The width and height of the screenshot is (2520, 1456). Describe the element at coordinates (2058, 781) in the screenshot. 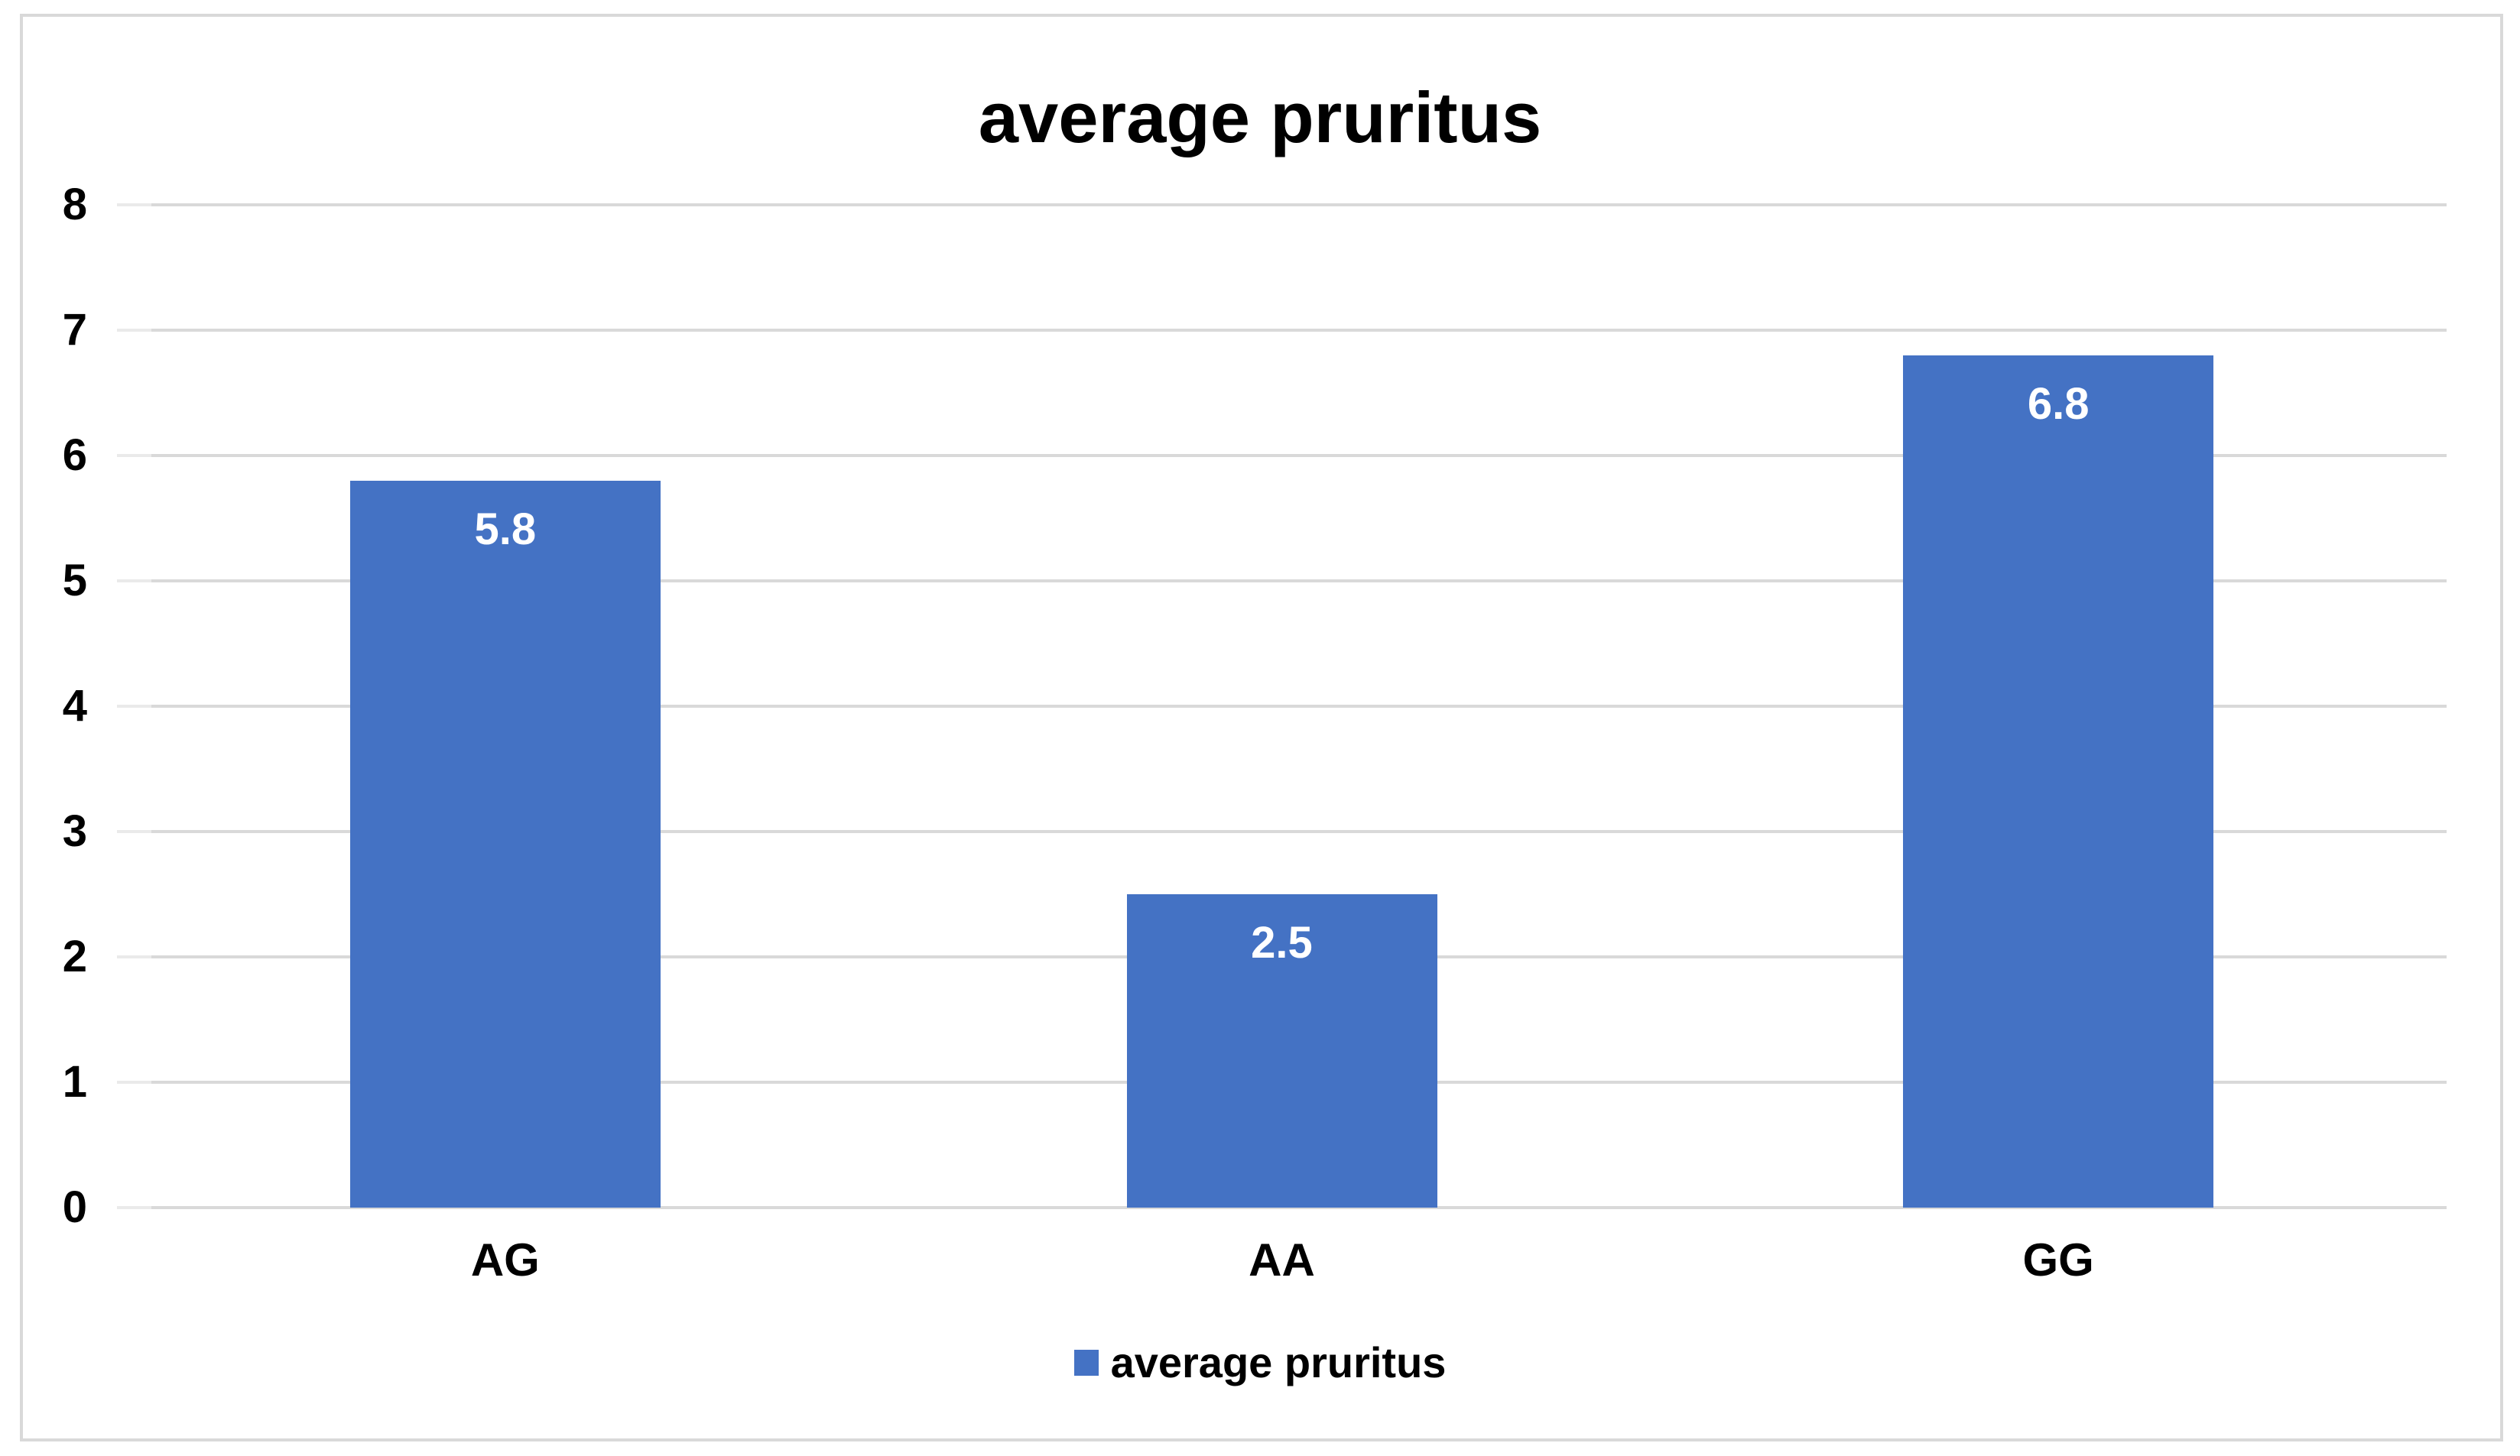

I see `bar-GG: 6.8` at that location.